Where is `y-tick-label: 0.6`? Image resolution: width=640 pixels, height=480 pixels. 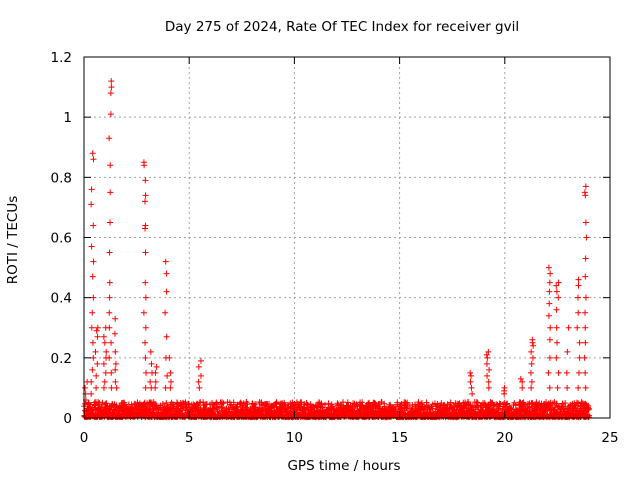
y-tick-label: 0.6 is located at coordinates (61, 239).